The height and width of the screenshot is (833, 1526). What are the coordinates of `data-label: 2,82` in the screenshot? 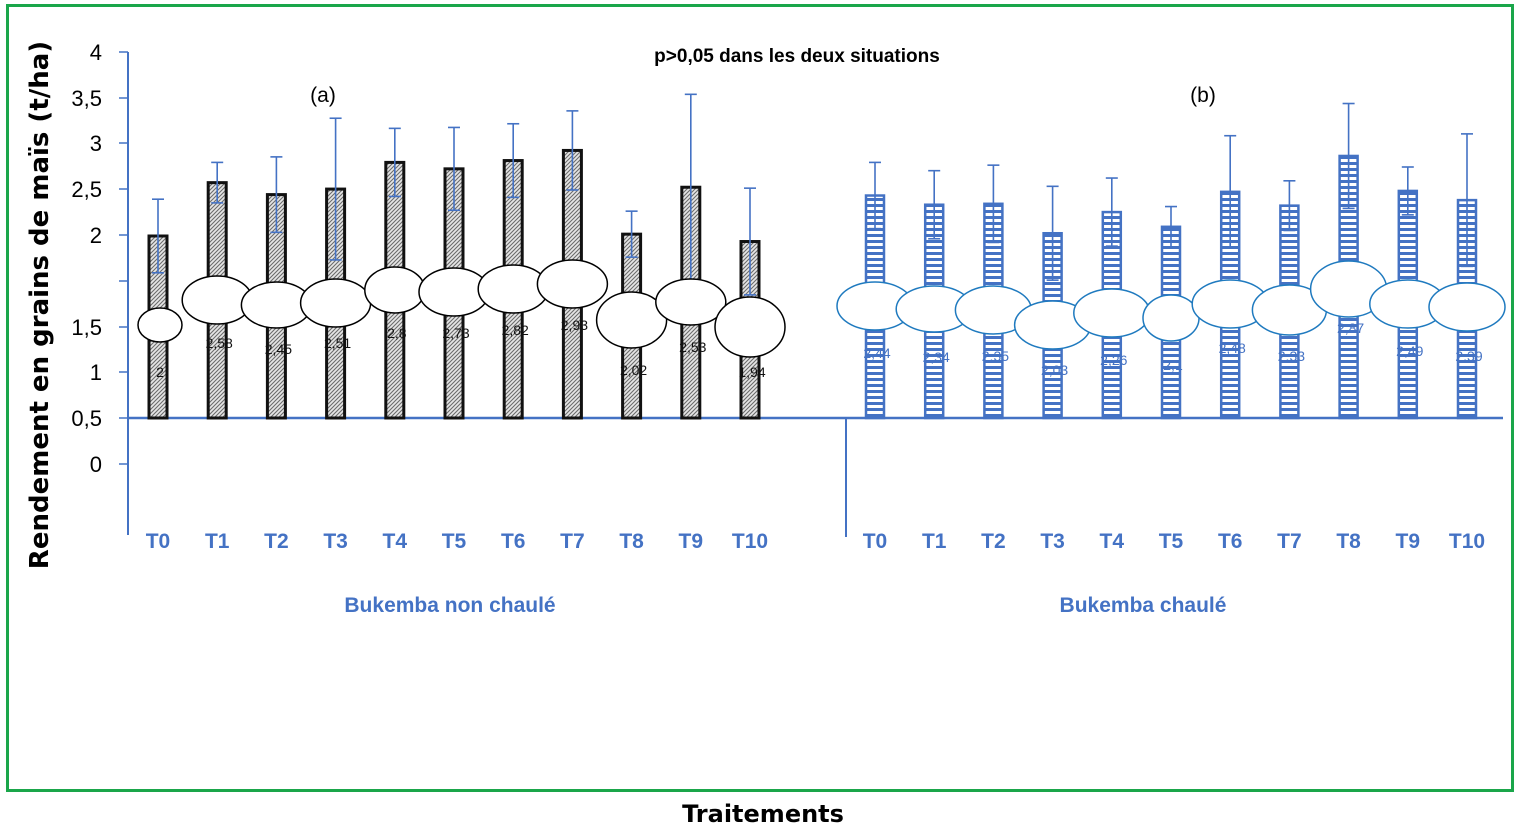 It's located at (515, 330).